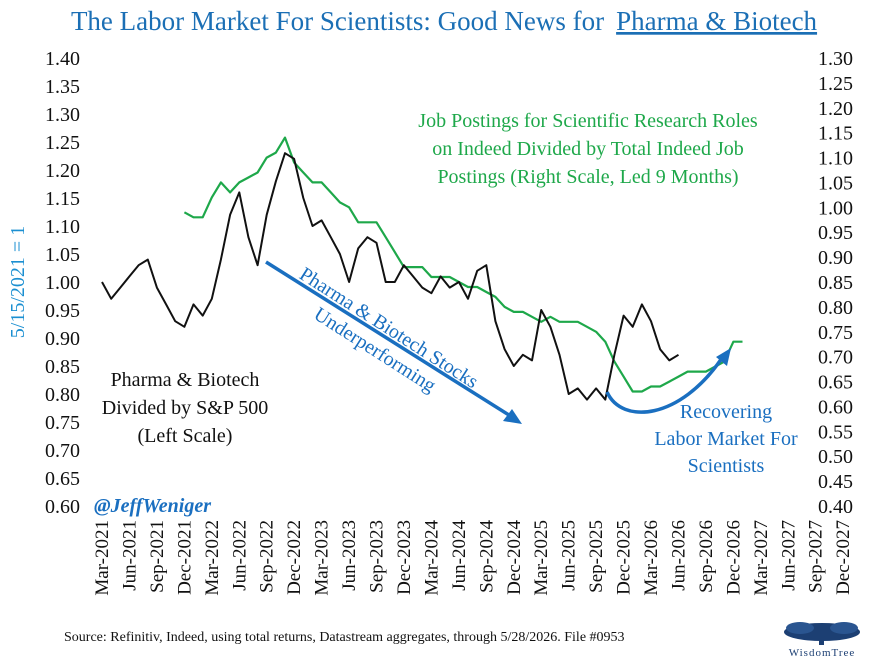 The image size is (888, 660). I want to click on underperforming-arrow, so click(393, 342).